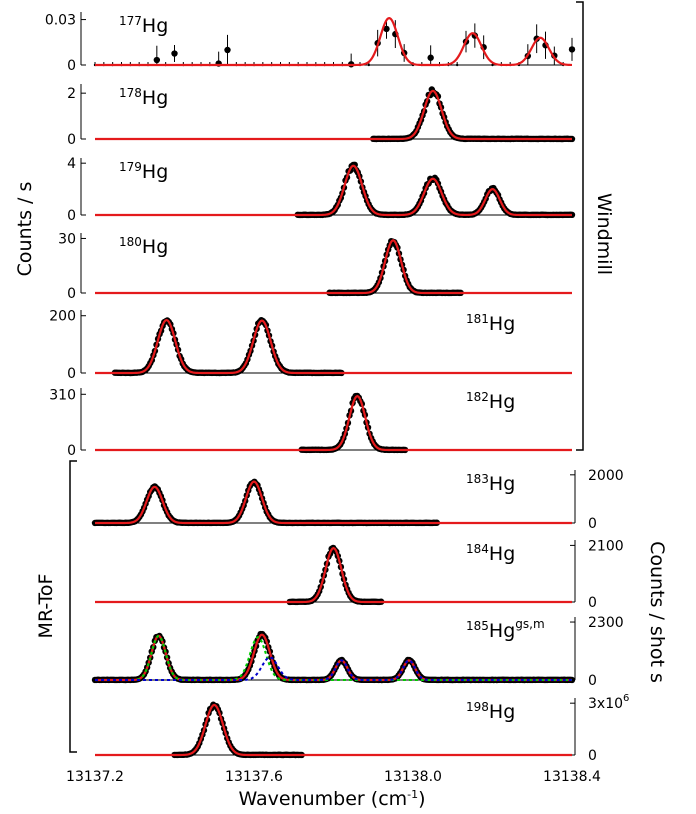  Describe the element at coordinates (421, 799) in the screenshot. I see `x-axis-title-end: )` at that location.